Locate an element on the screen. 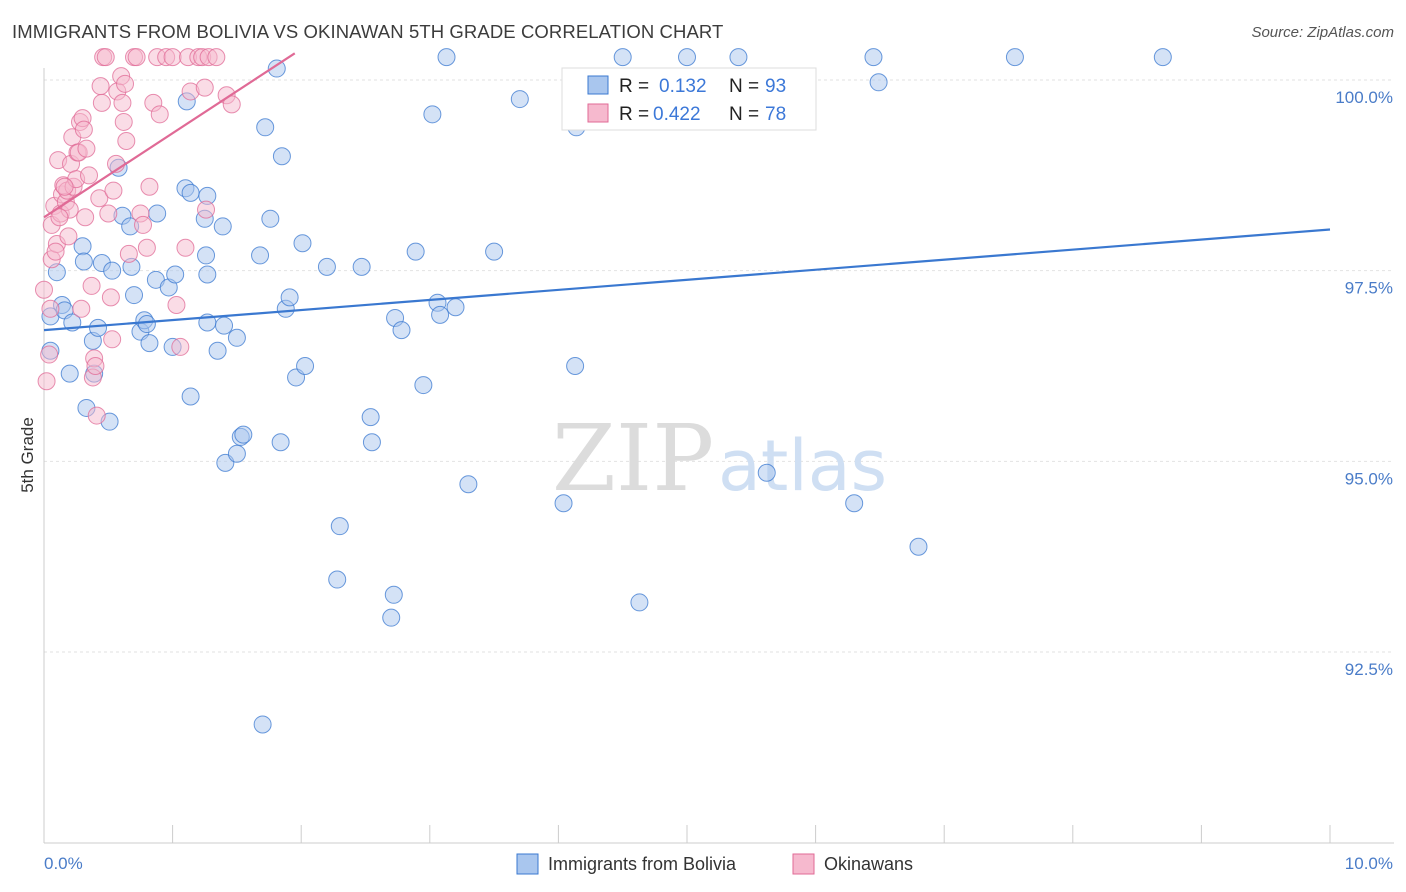  bolivia-trendline is located at coordinates (687, 280).